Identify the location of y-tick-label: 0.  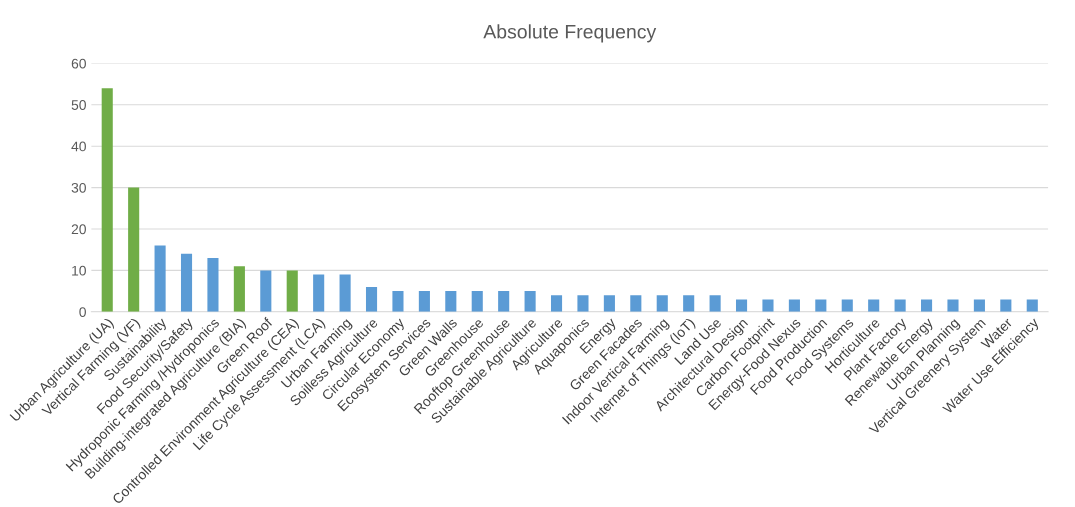
(82, 312).